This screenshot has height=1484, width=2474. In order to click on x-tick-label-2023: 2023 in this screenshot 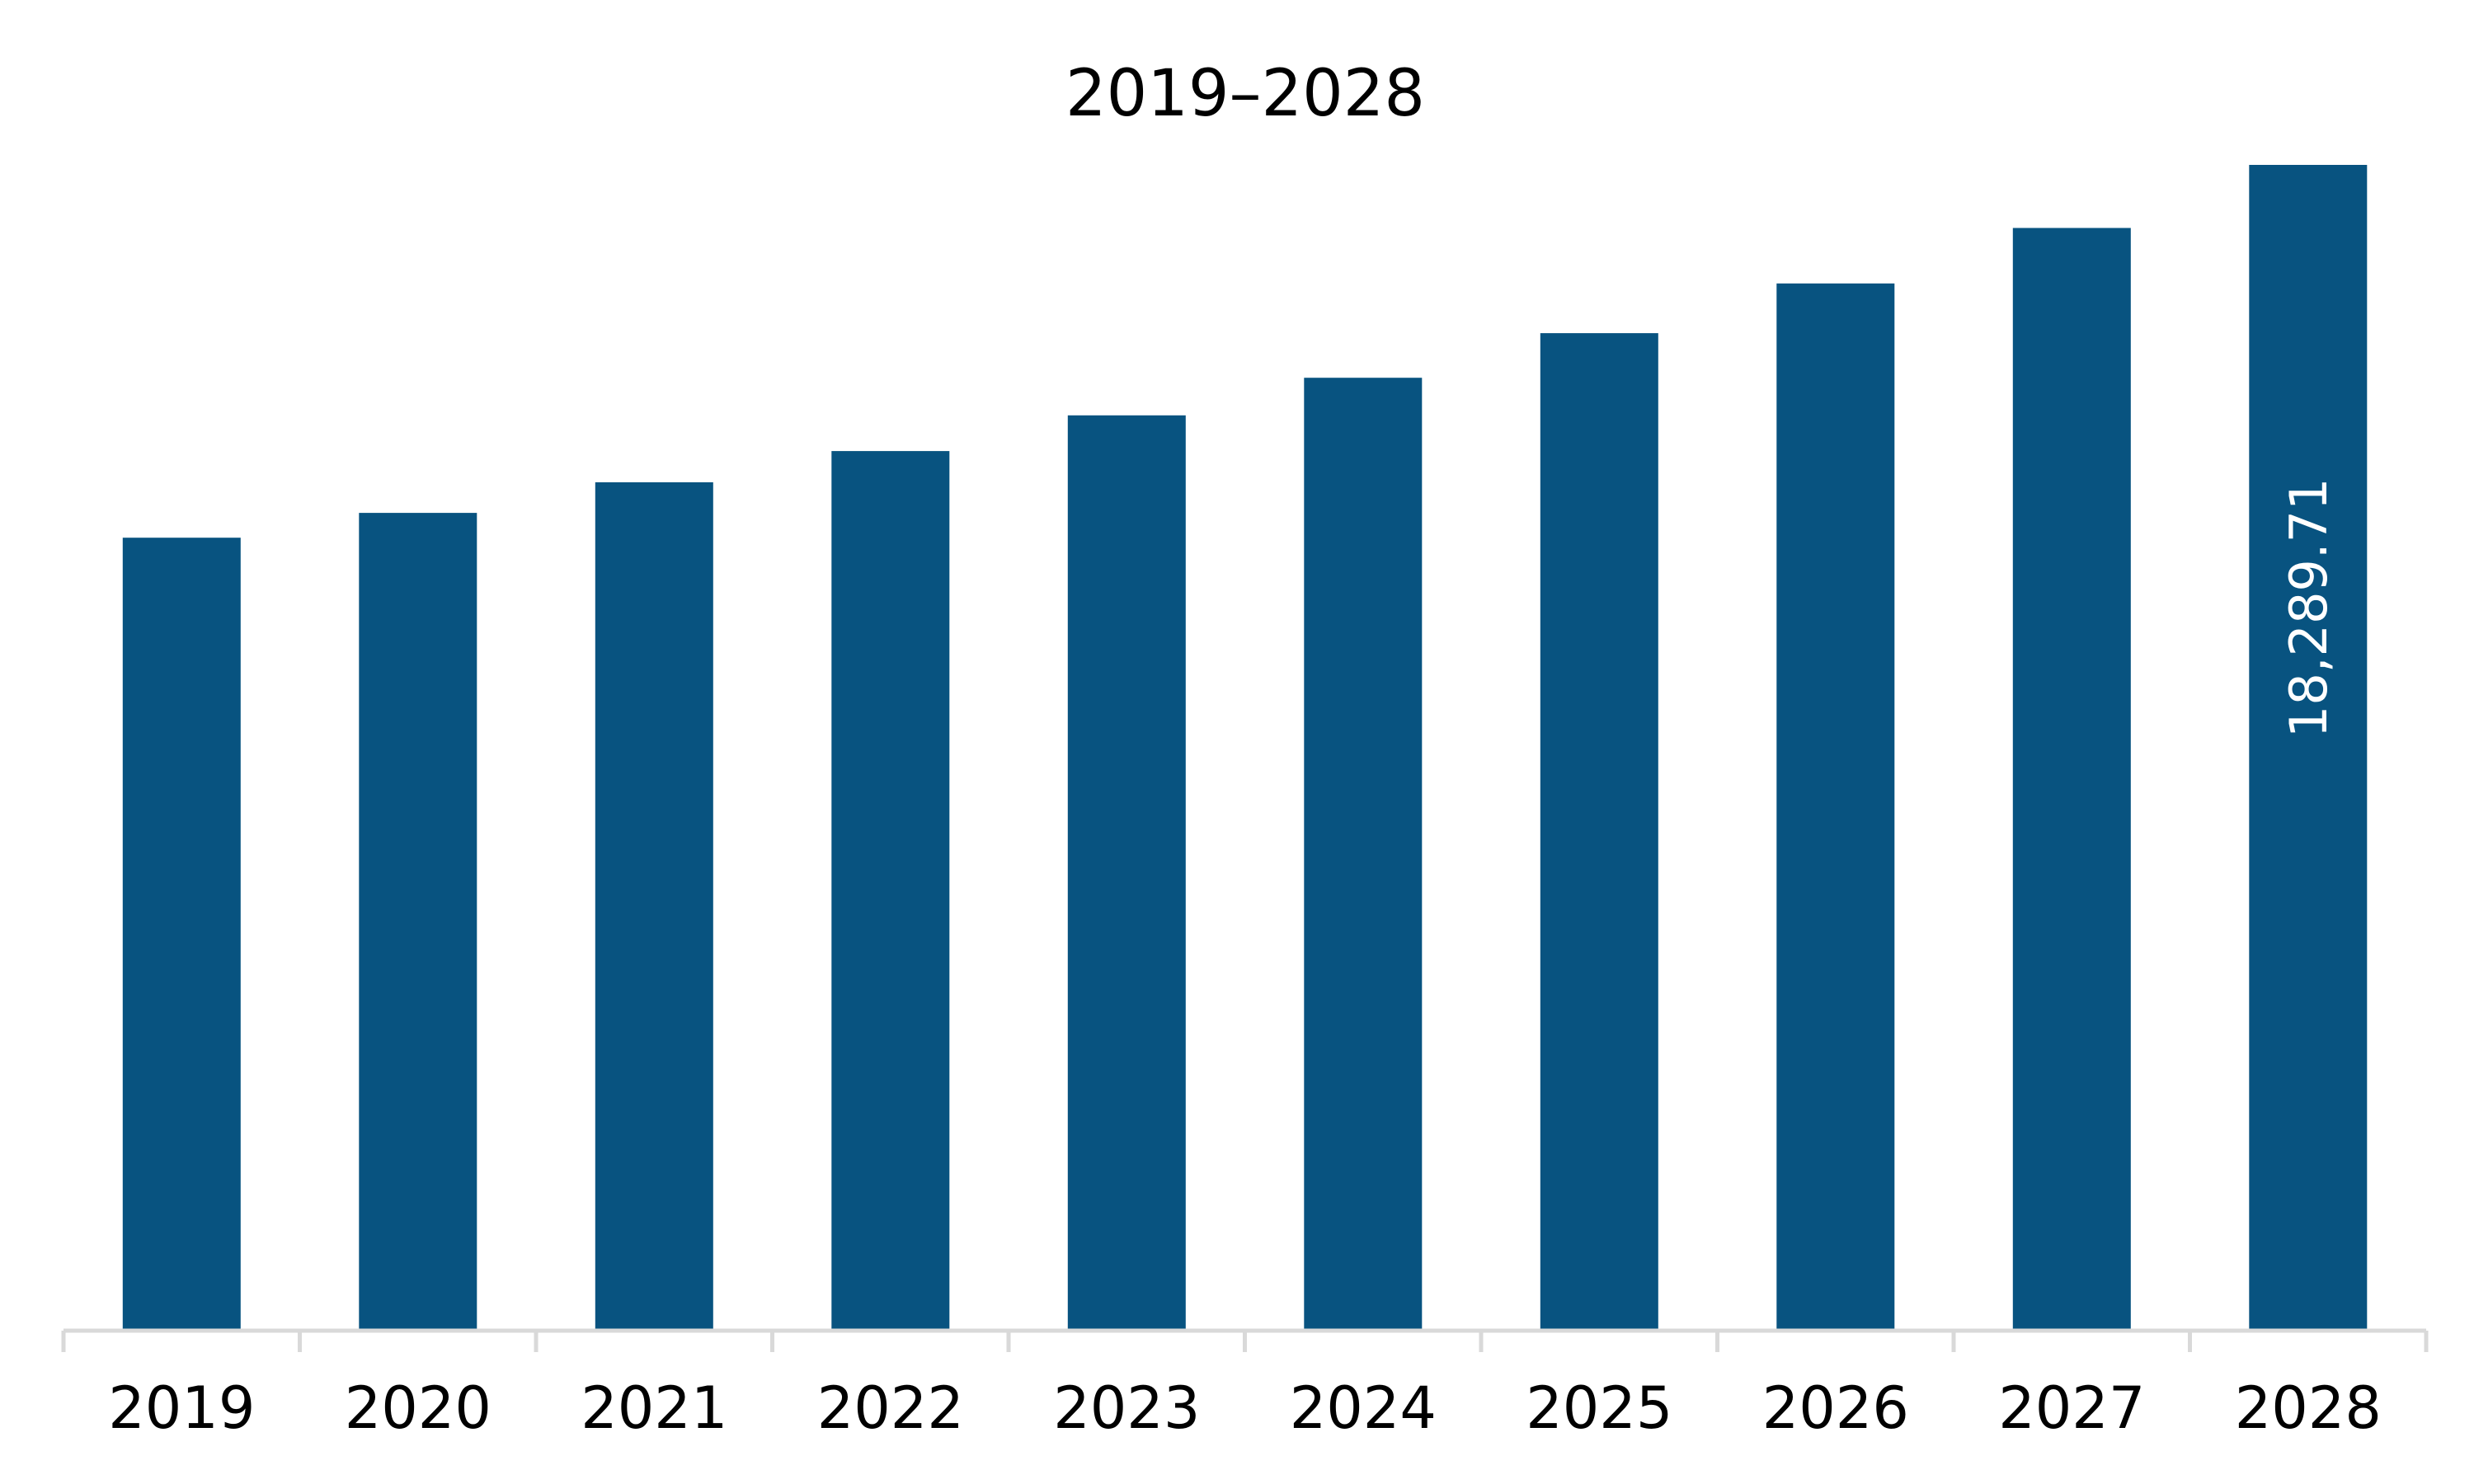, I will do `click(1126, 1408)`.